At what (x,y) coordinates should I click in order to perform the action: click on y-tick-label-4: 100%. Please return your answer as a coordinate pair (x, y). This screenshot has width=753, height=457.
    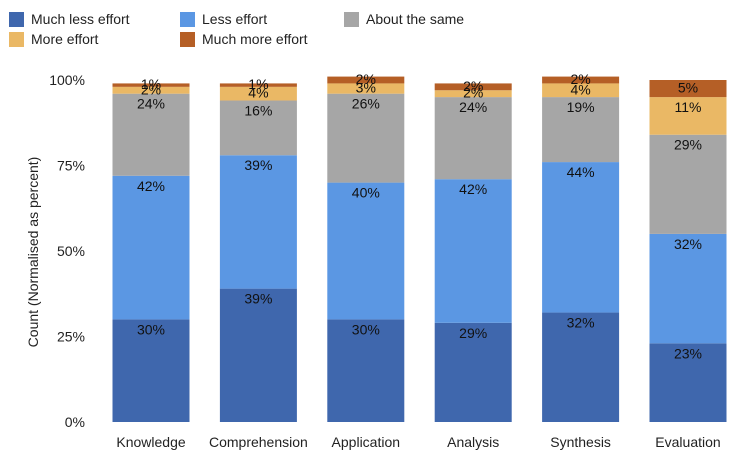
    Looking at the image, I should click on (67, 80).